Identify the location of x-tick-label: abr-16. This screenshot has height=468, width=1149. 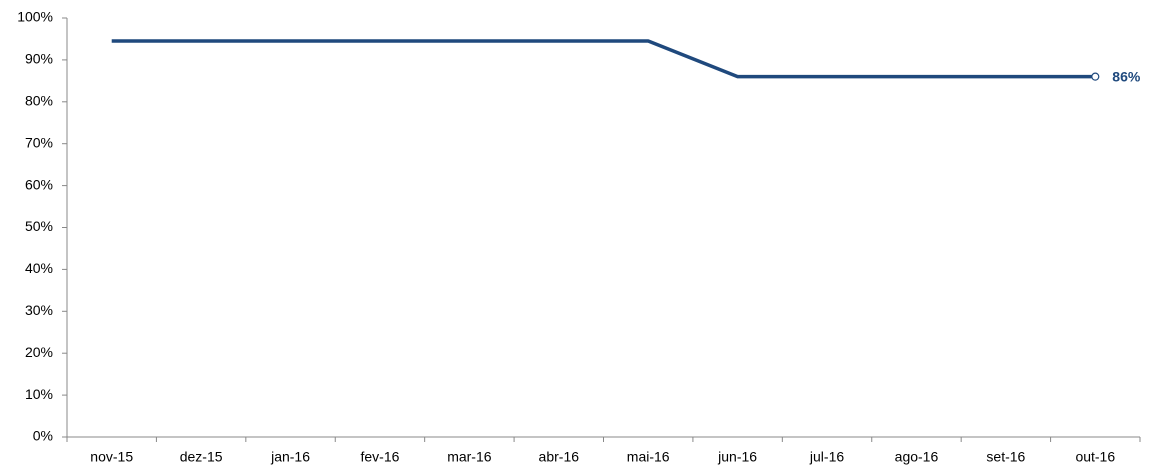
(559, 457).